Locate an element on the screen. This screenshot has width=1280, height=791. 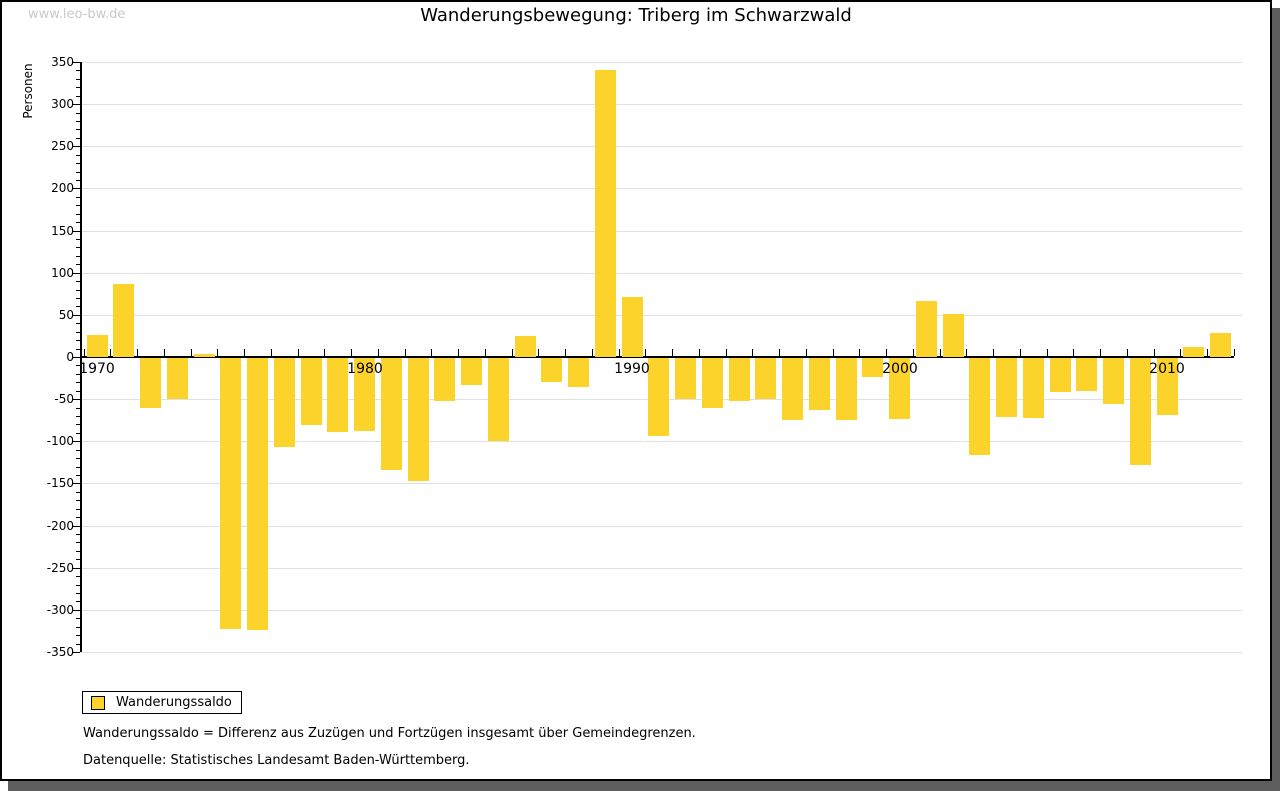
bar-1973 is located at coordinates (177, 378).